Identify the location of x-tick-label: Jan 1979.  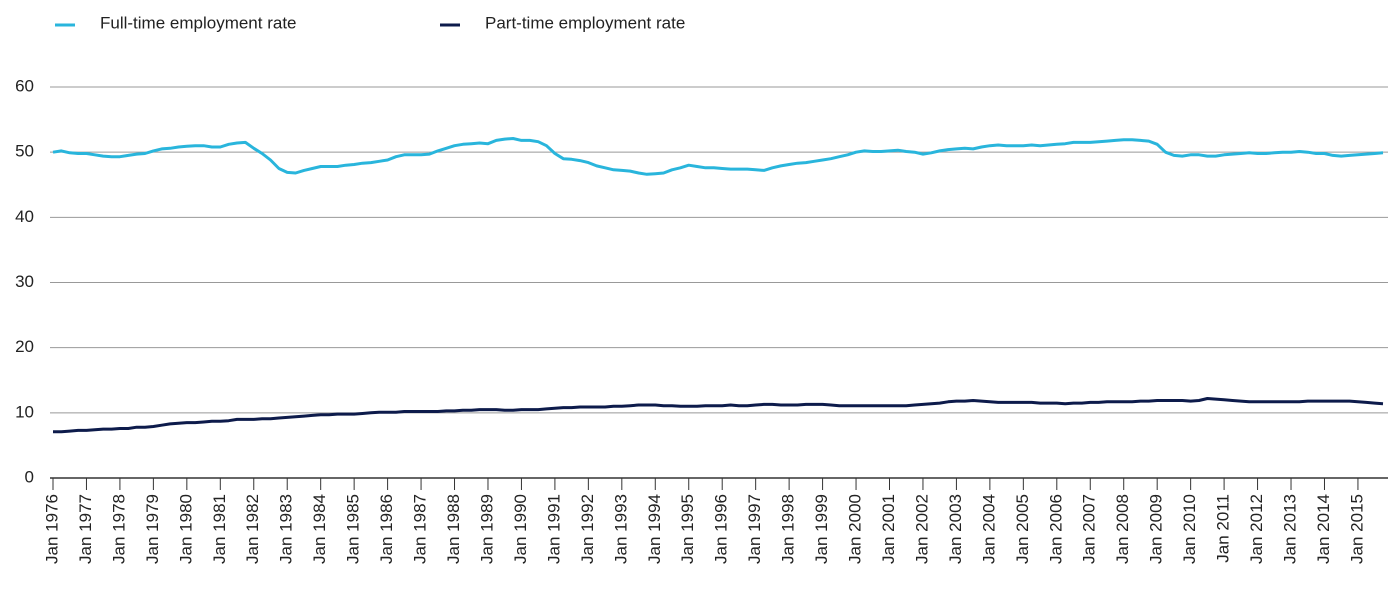
(152, 529).